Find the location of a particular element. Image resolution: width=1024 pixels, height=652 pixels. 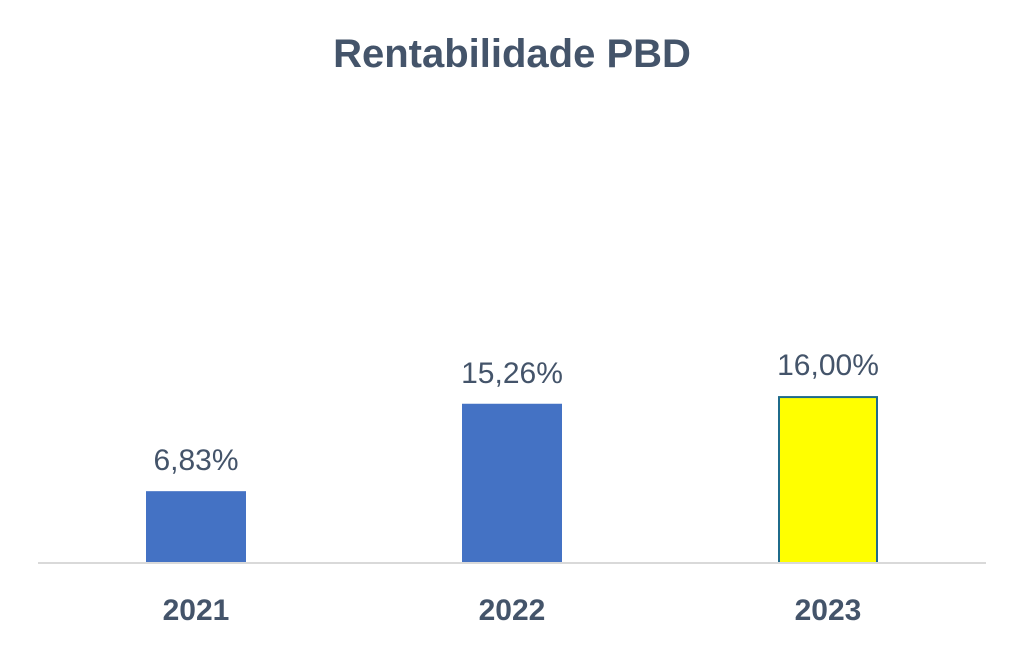

chart-title: Rentabilidade PBD is located at coordinates (512, 54).